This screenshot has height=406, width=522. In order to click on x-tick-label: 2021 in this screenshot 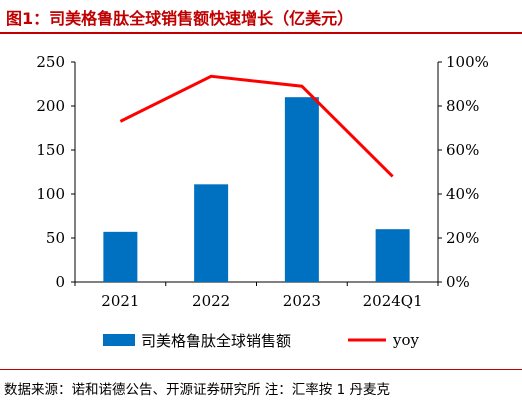, I will do `click(120, 301)`.